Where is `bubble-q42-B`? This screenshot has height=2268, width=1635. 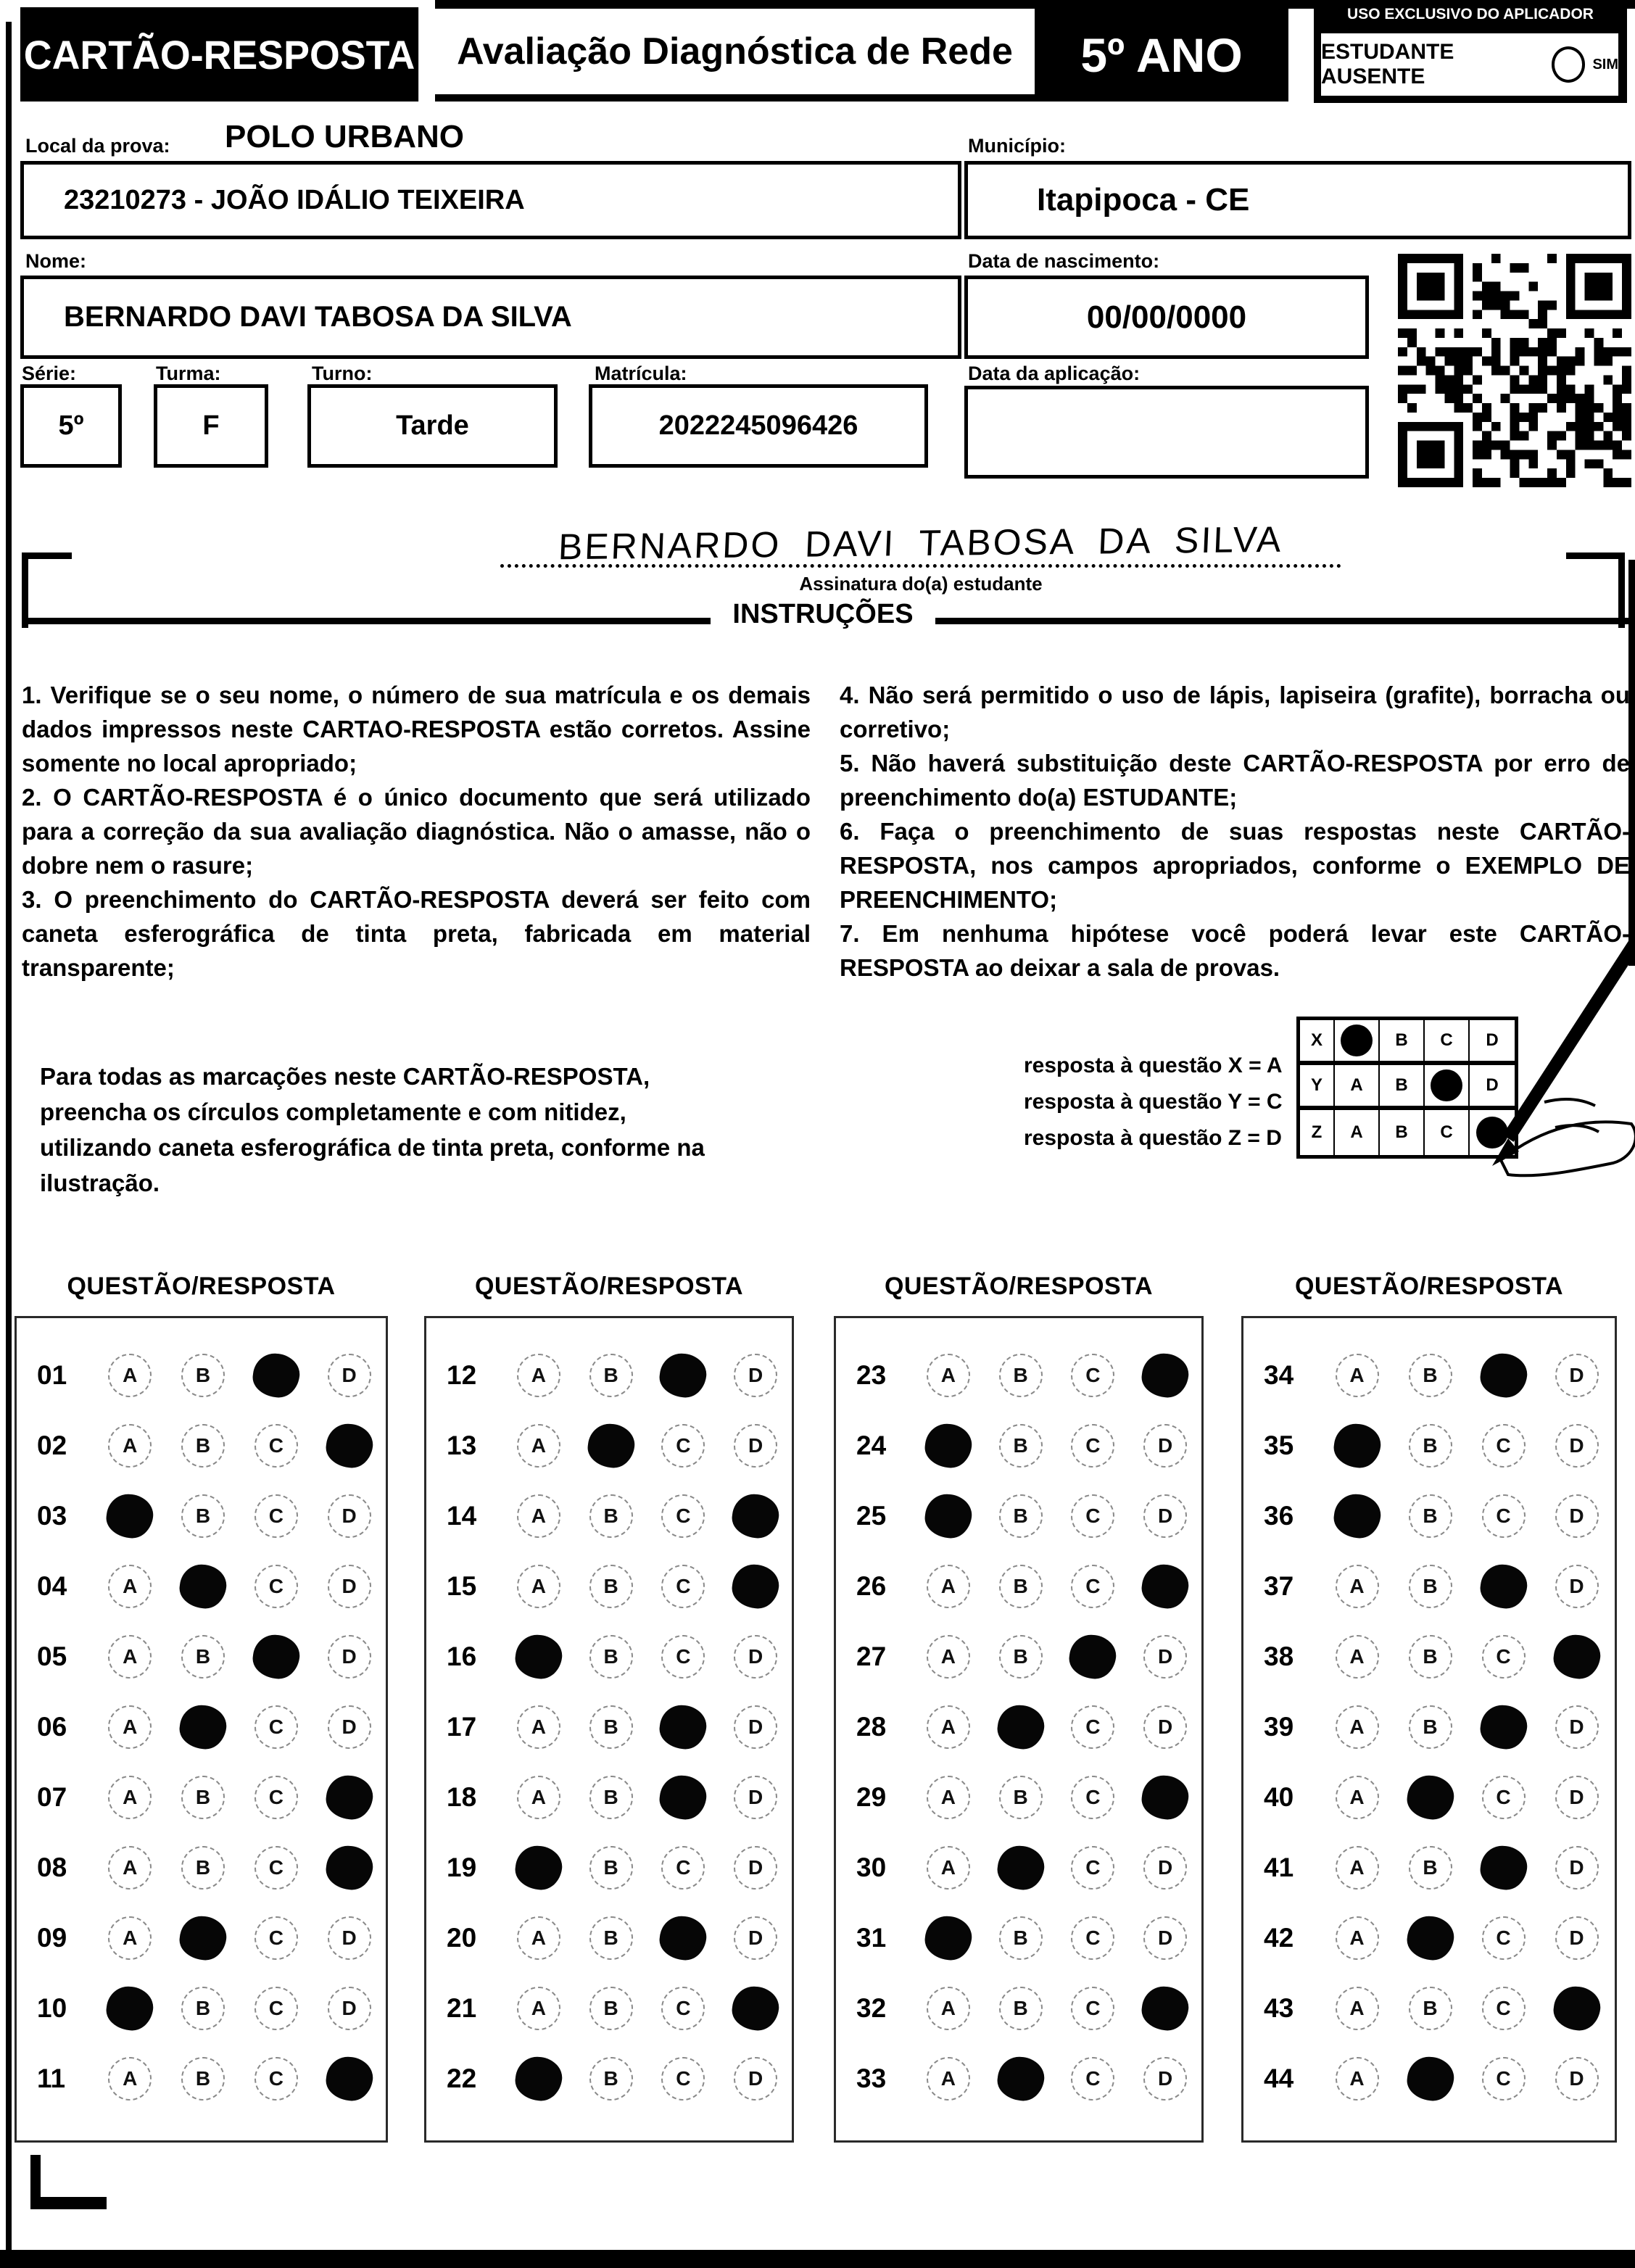 bubble-q42-B is located at coordinates (1431, 1938).